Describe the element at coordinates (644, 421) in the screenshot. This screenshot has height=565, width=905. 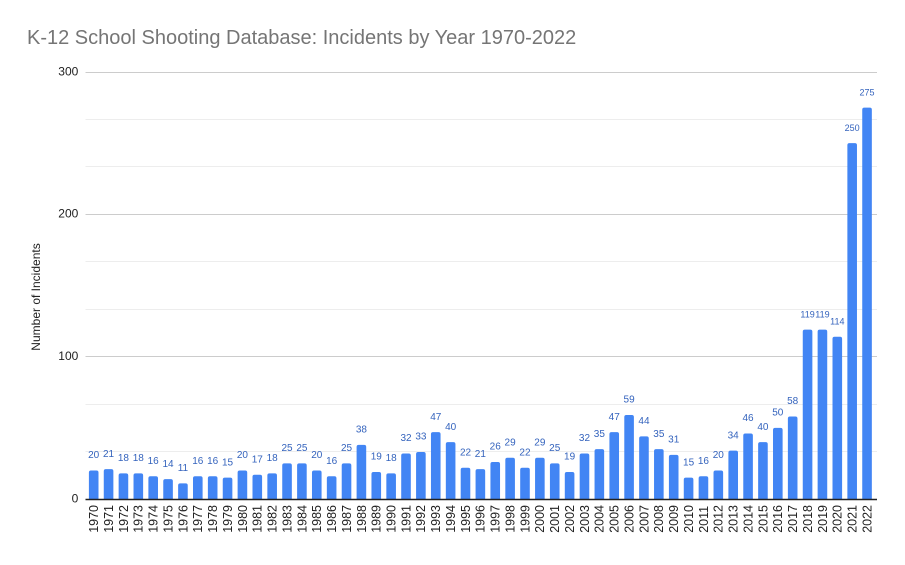
I see `svg-text: 44` at that location.